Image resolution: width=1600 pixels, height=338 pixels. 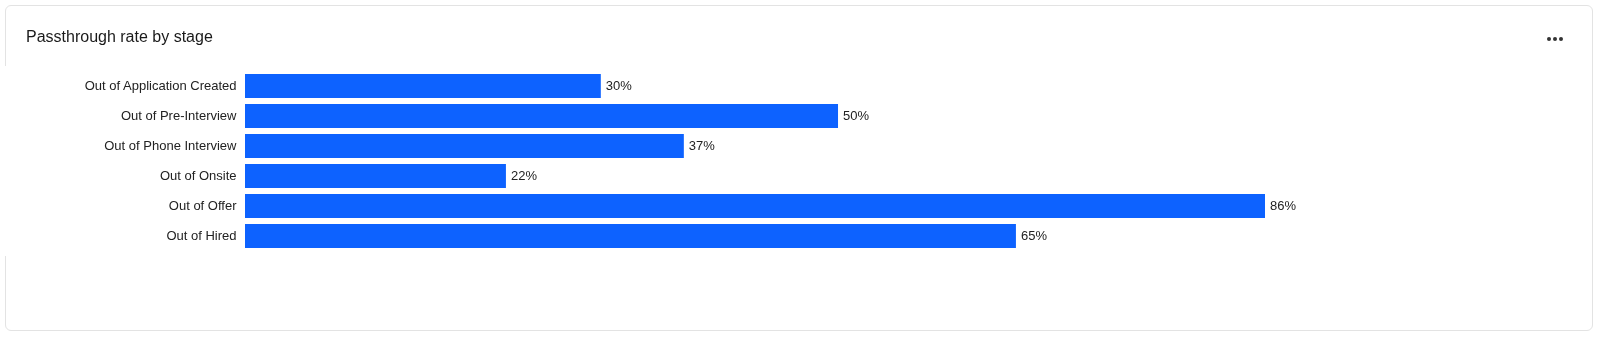 I want to click on y-tick-label: Out of Pre-Interview, so click(x=179, y=115).